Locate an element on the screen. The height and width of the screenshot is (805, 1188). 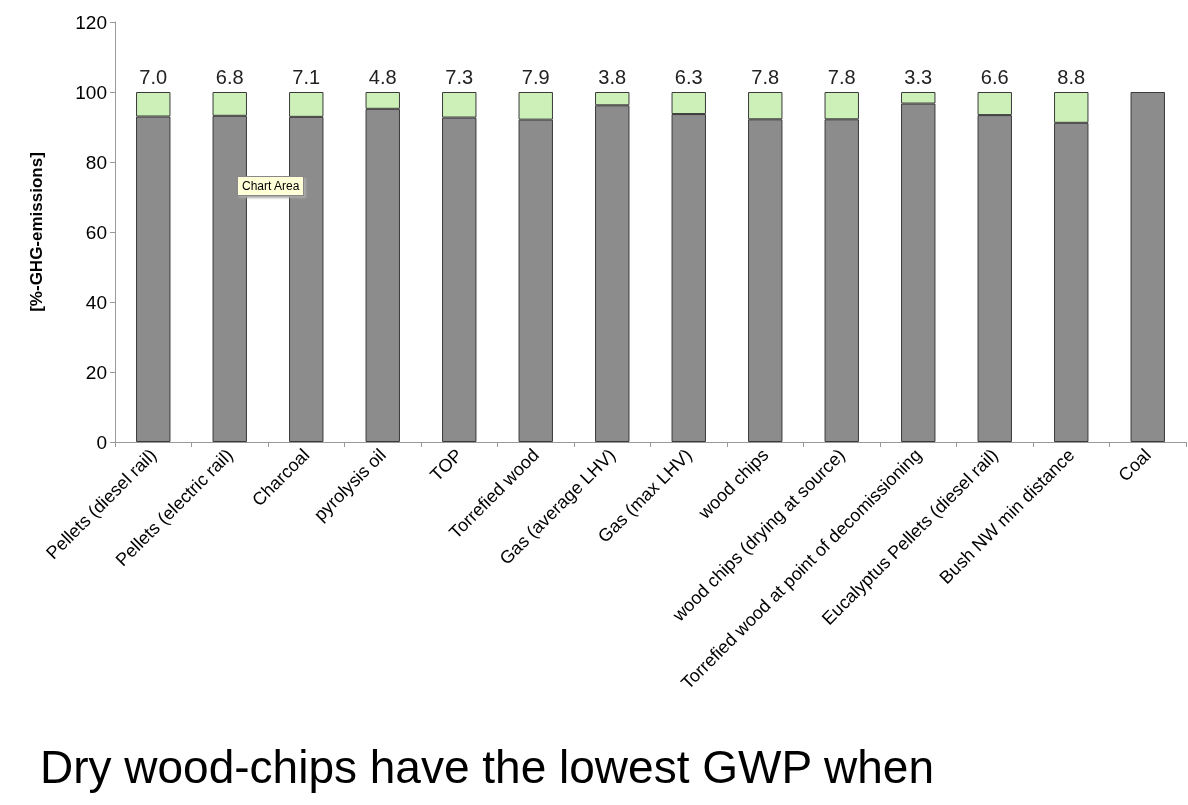
data-label: 6.3 is located at coordinates (688, 77).